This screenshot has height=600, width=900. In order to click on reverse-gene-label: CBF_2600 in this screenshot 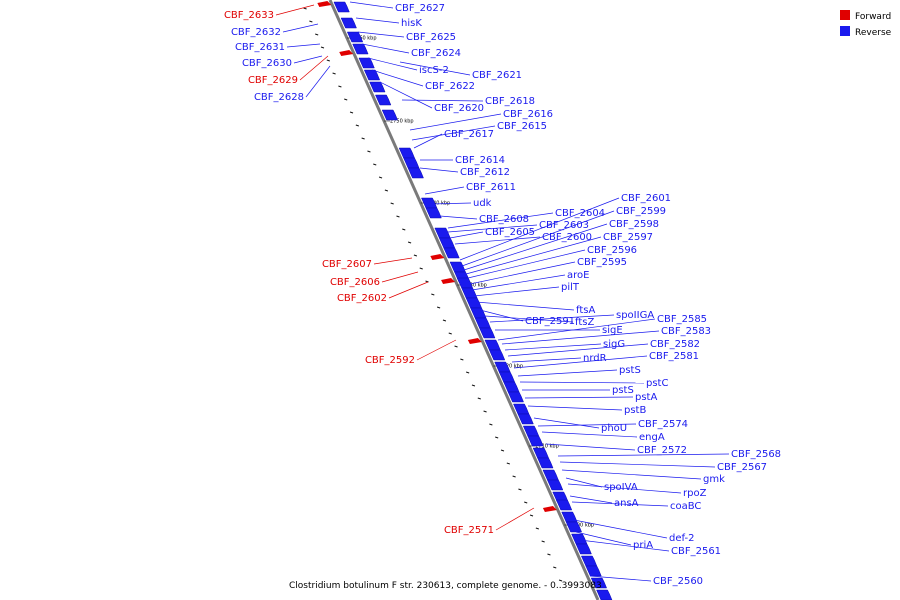, I will do `click(567, 237)`.